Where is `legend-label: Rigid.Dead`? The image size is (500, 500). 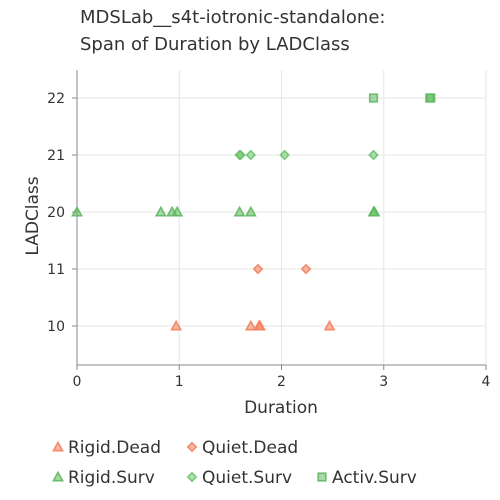 legend-label: Rigid.Dead is located at coordinates (114, 448).